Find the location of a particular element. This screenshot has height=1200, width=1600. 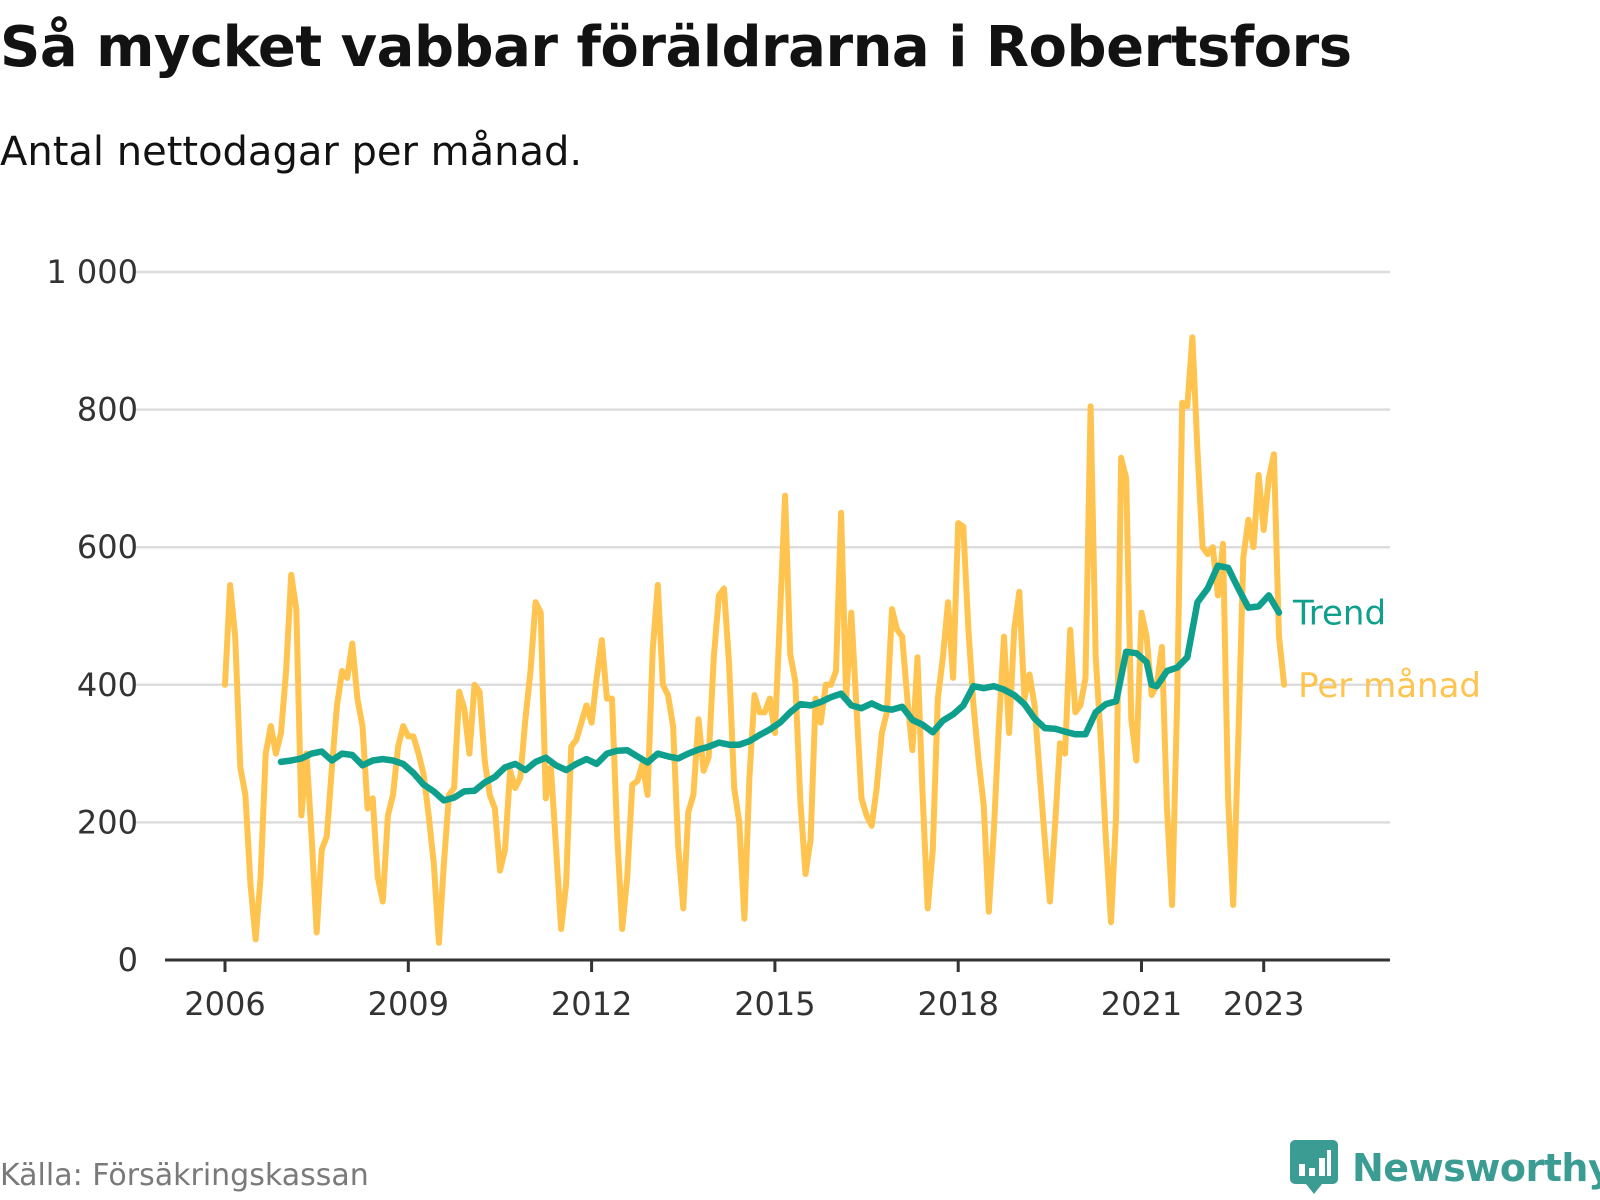

x-tick-label: 2015 is located at coordinates (774, 1004).